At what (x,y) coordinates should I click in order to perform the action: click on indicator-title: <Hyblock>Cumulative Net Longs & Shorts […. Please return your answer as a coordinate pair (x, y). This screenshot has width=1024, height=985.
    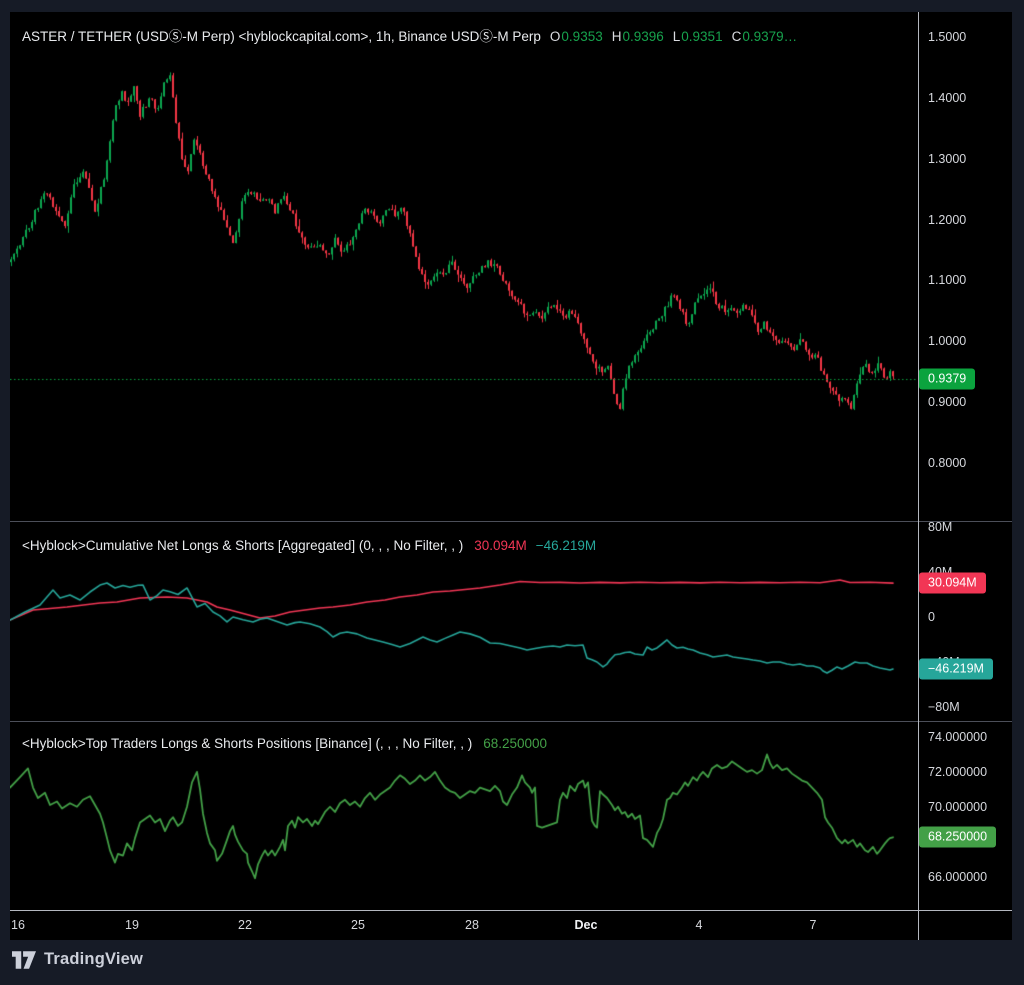
    Looking at the image, I should click on (243, 545).